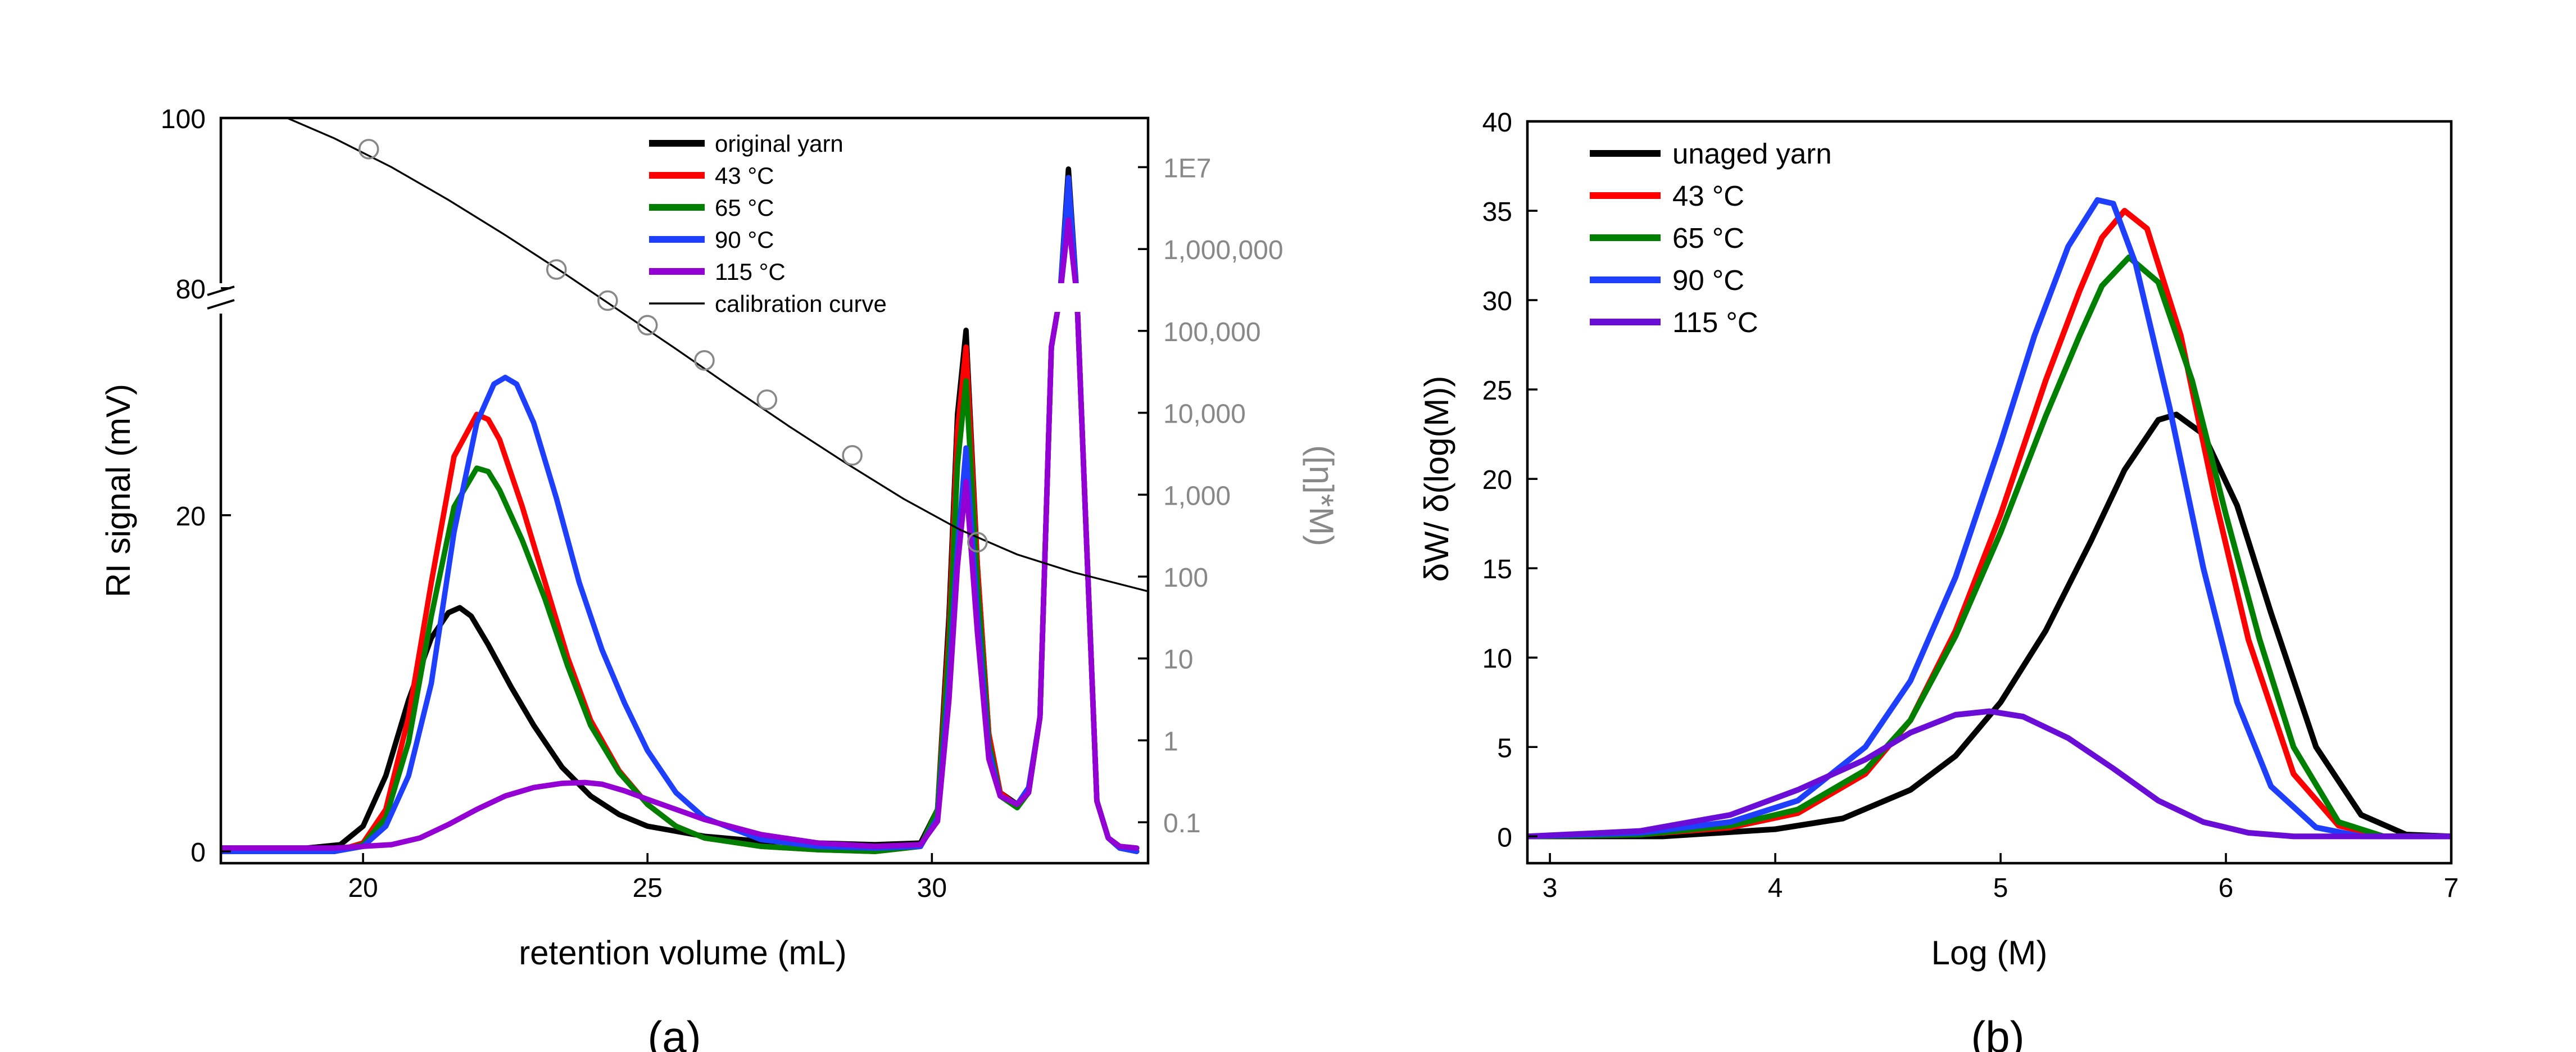 Image resolution: width=2576 pixels, height=1052 pixels. I want to click on y-tick-label-b: 25, so click(1497, 391).